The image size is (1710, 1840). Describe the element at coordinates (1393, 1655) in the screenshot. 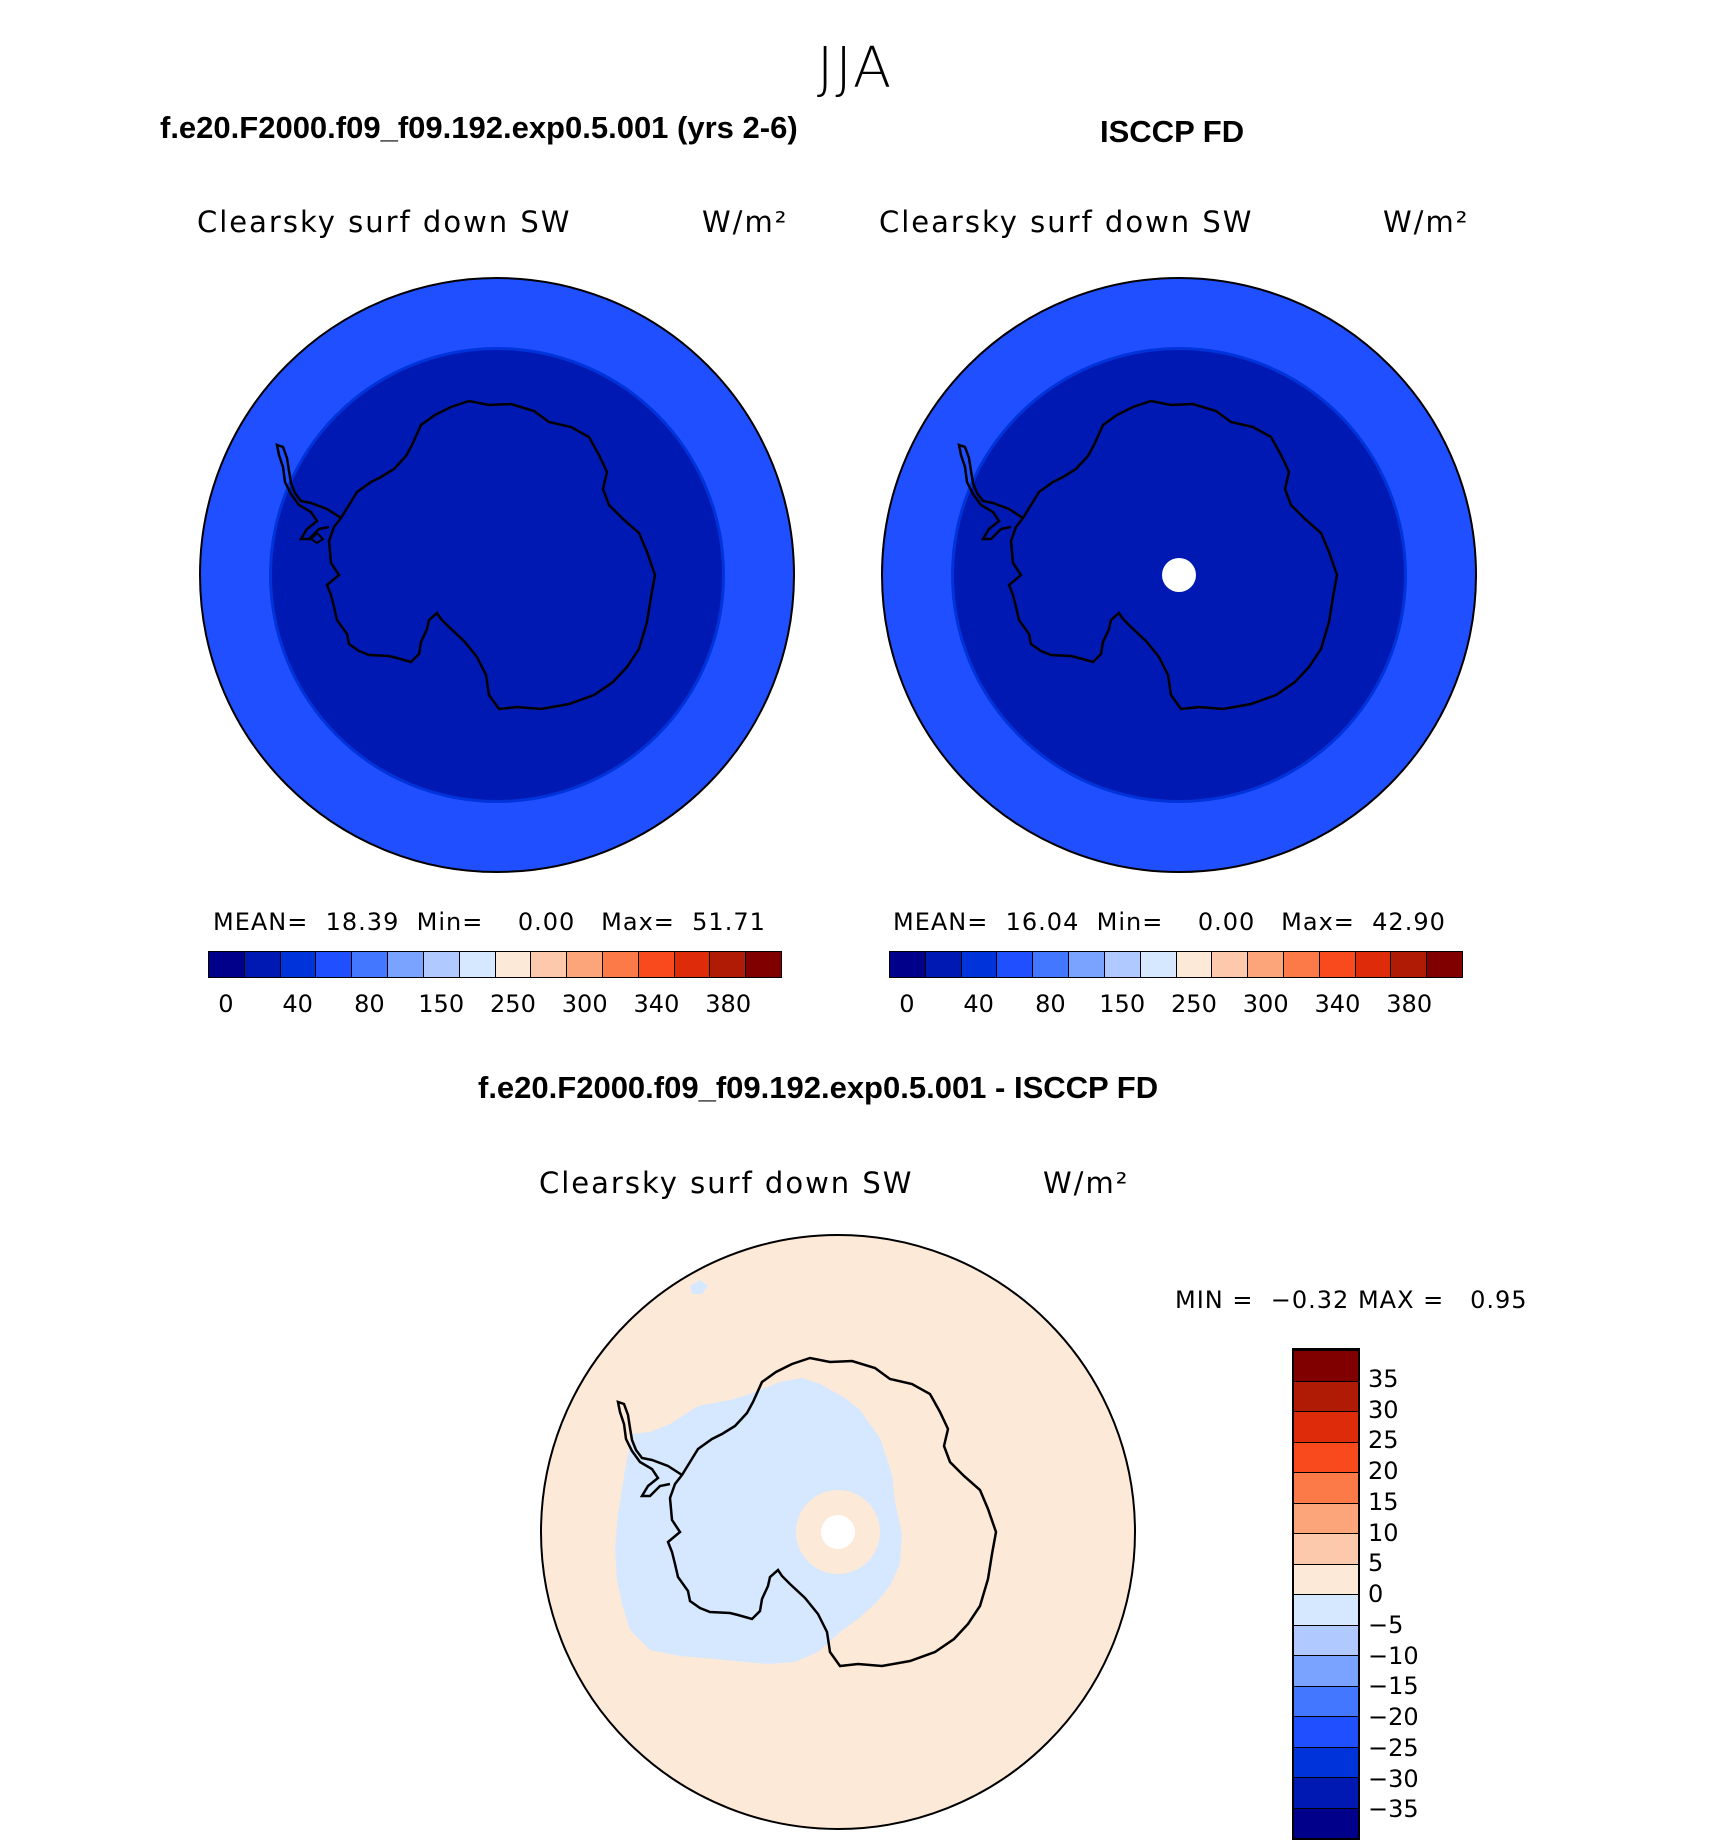

I see `panel-3-colorbar-tick-label: −10` at that location.